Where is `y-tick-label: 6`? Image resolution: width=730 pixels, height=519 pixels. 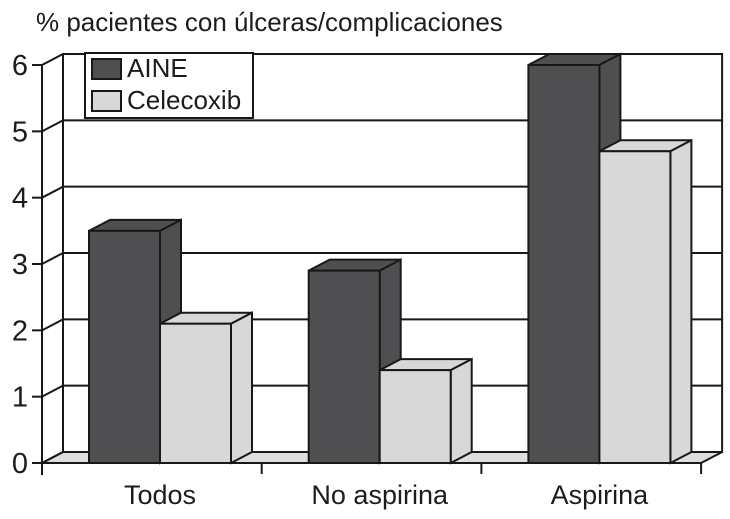 y-tick-label: 6 is located at coordinates (20, 66).